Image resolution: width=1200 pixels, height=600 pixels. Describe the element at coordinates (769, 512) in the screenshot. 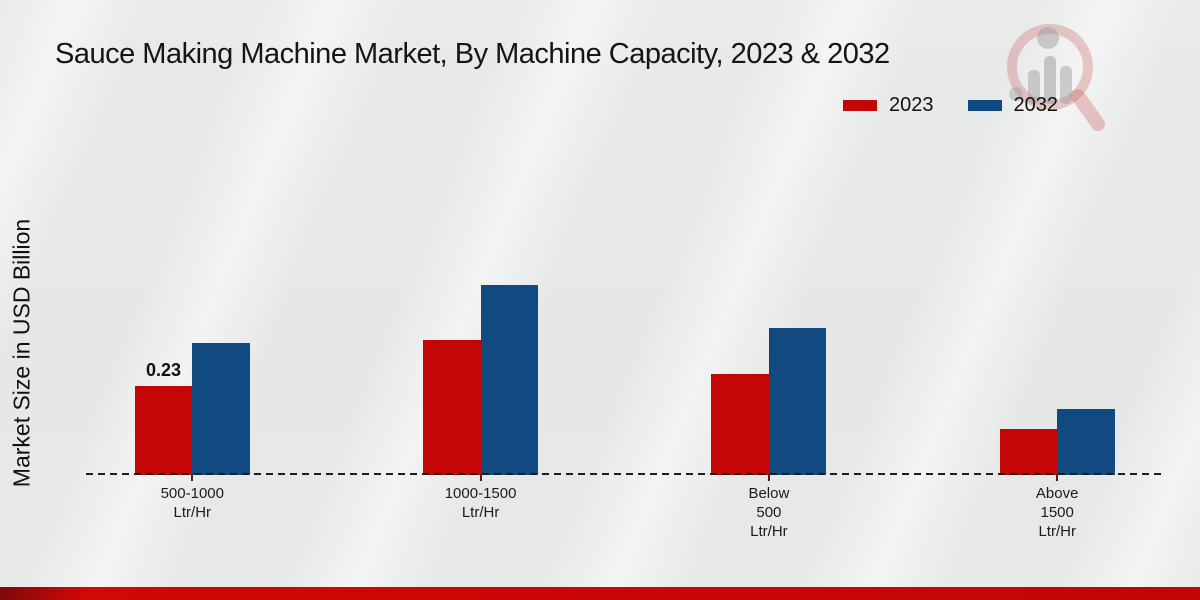

I see `x-category-label: Below 500 Ltr/Hr` at that location.